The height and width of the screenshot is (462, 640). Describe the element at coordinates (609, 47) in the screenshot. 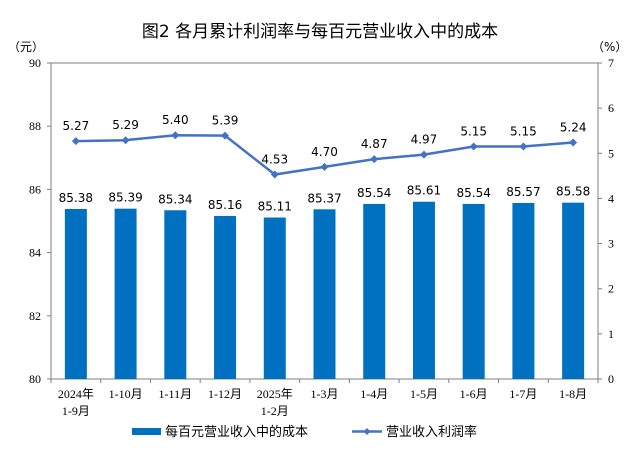

I see `right-axis-unit: （%）` at that location.